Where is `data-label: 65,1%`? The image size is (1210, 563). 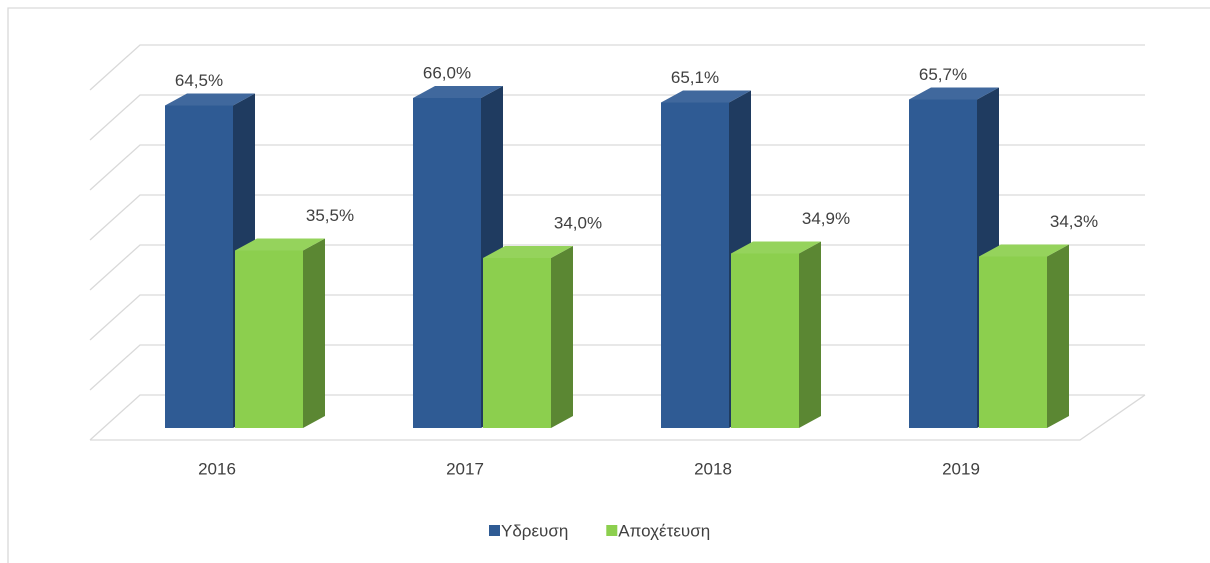 data-label: 65,1% is located at coordinates (695, 77).